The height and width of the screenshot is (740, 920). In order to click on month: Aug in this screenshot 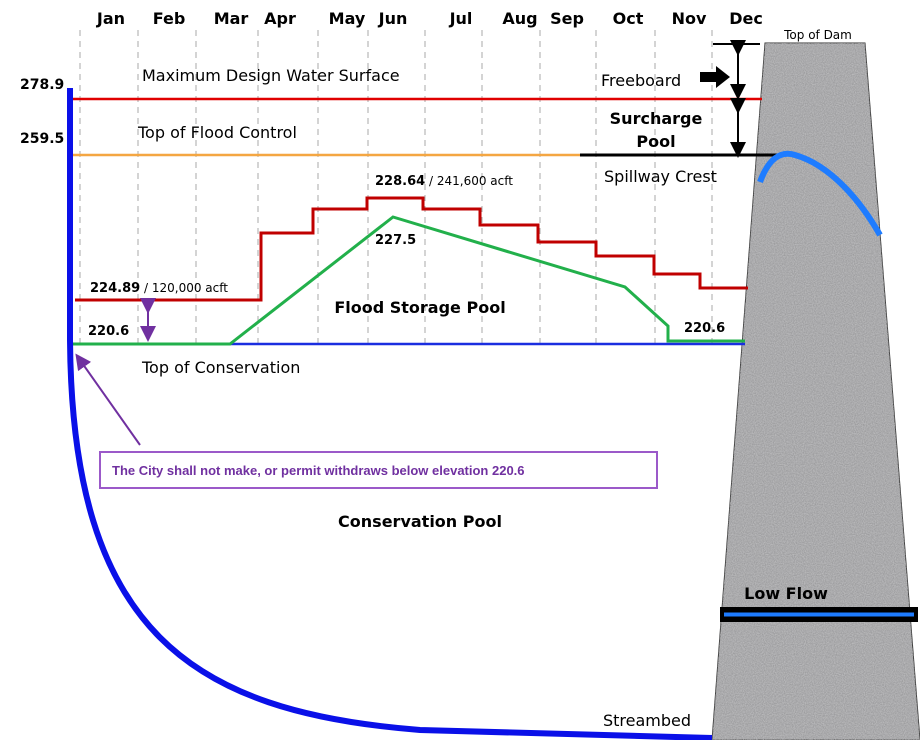, I will do `click(519, 18)`.